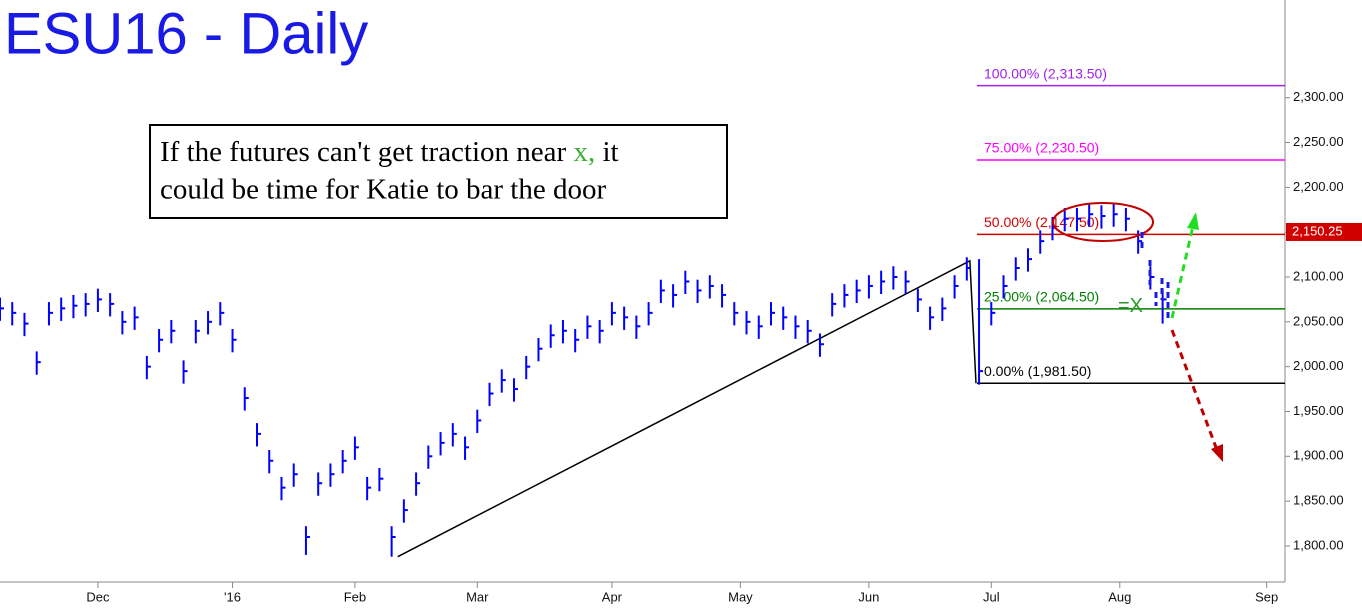  What do you see at coordinates (1103, 222) in the screenshot?
I see `highlight-ellipse` at bounding box center [1103, 222].